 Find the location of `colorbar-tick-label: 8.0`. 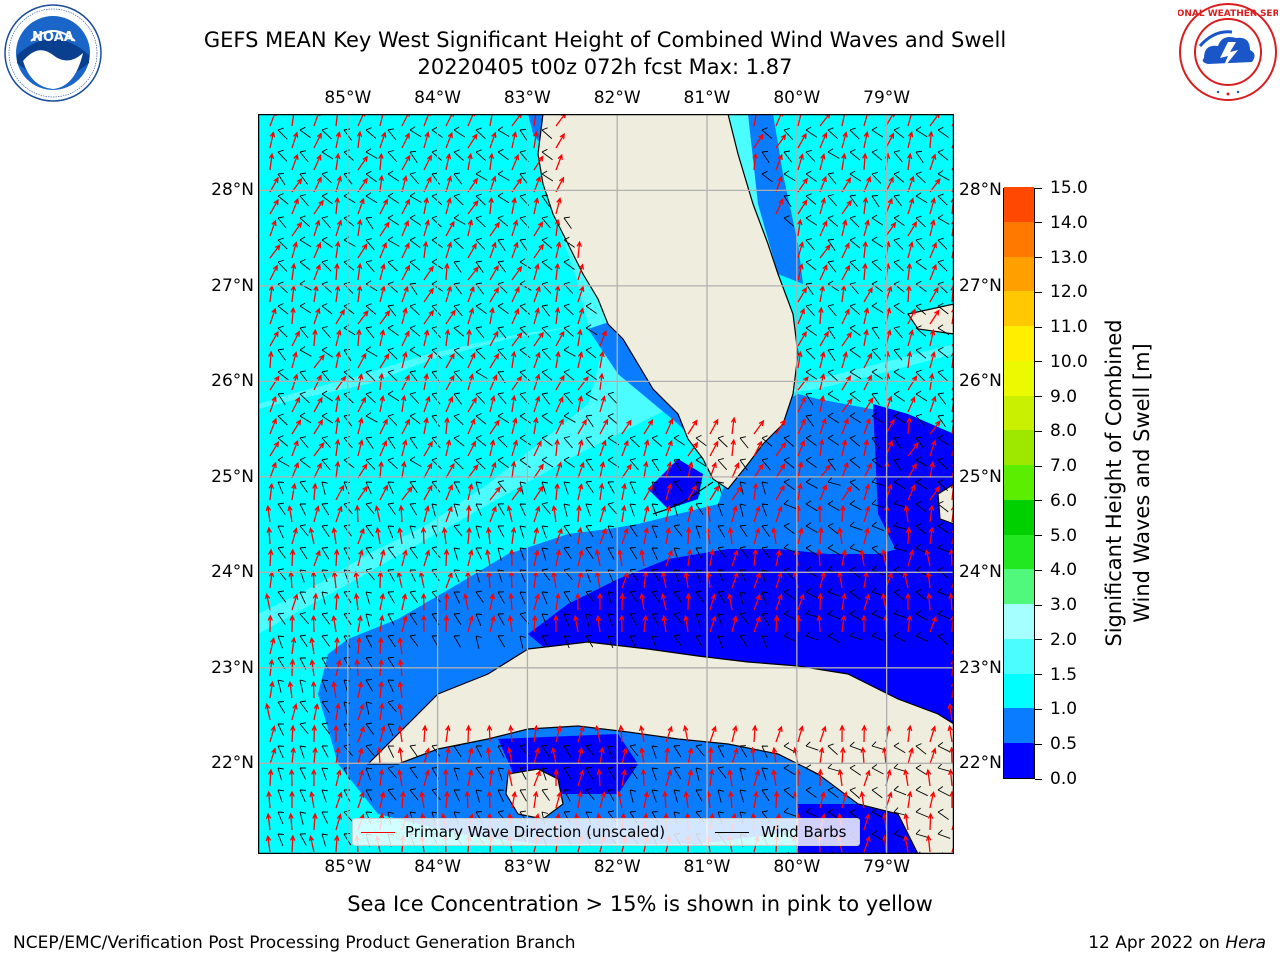

colorbar-tick-label: 8.0 is located at coordinates (1064, 431).